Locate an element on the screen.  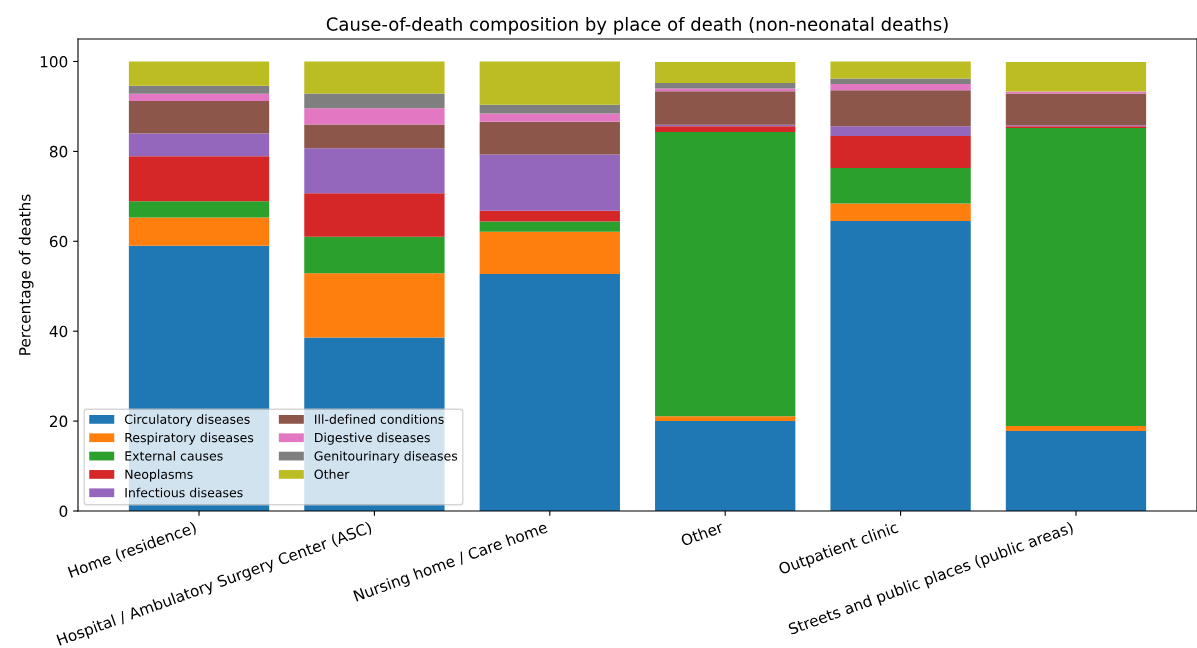
legend-label: Other is located at coordinates (332, 474).